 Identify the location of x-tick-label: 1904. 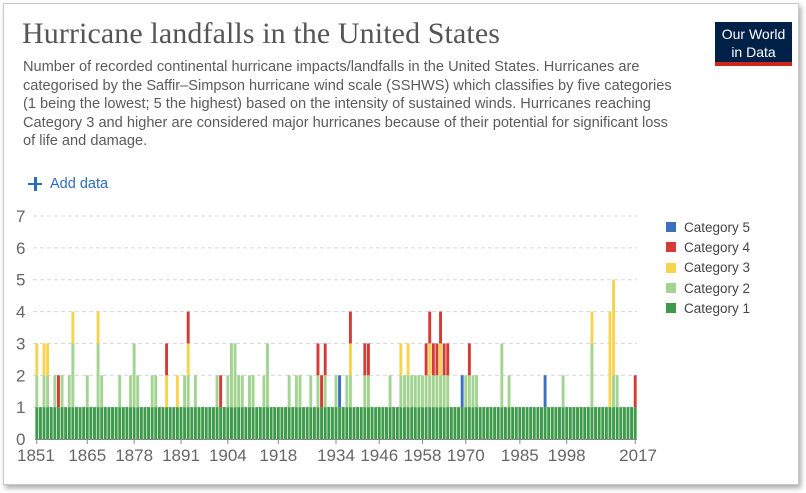
(228, 455).